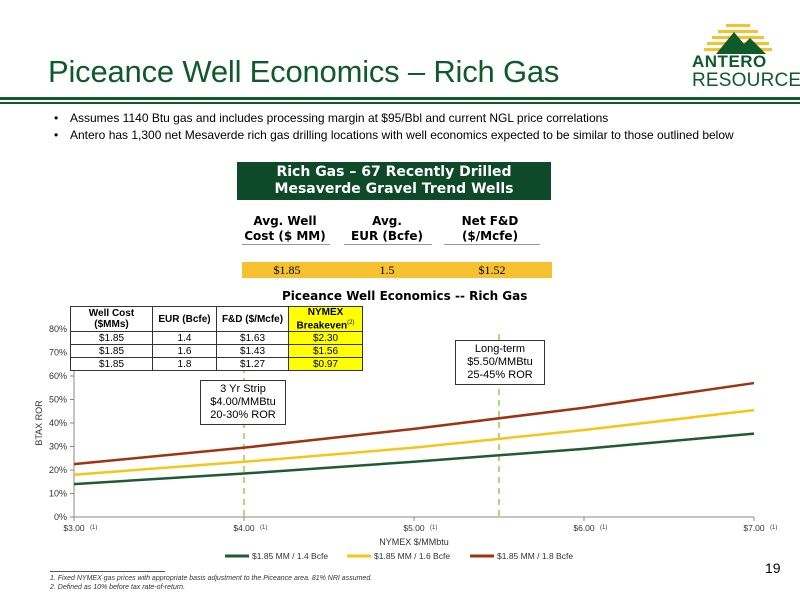  What do you see at coordinates (535, 556) in the screenshot?
I see `legend-label: $1.85 MM / 1.8 Bcfe` at bounding box center [535, 556].